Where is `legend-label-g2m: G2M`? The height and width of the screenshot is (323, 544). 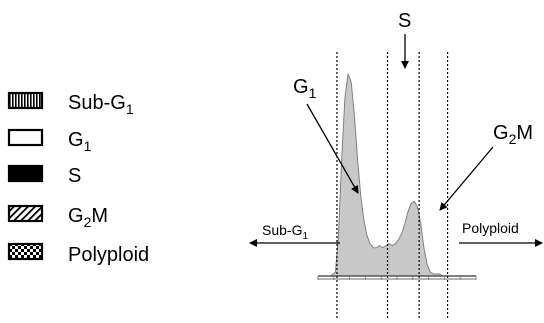
legend-label-g2m: G2M is located at coordinates (88, 217).